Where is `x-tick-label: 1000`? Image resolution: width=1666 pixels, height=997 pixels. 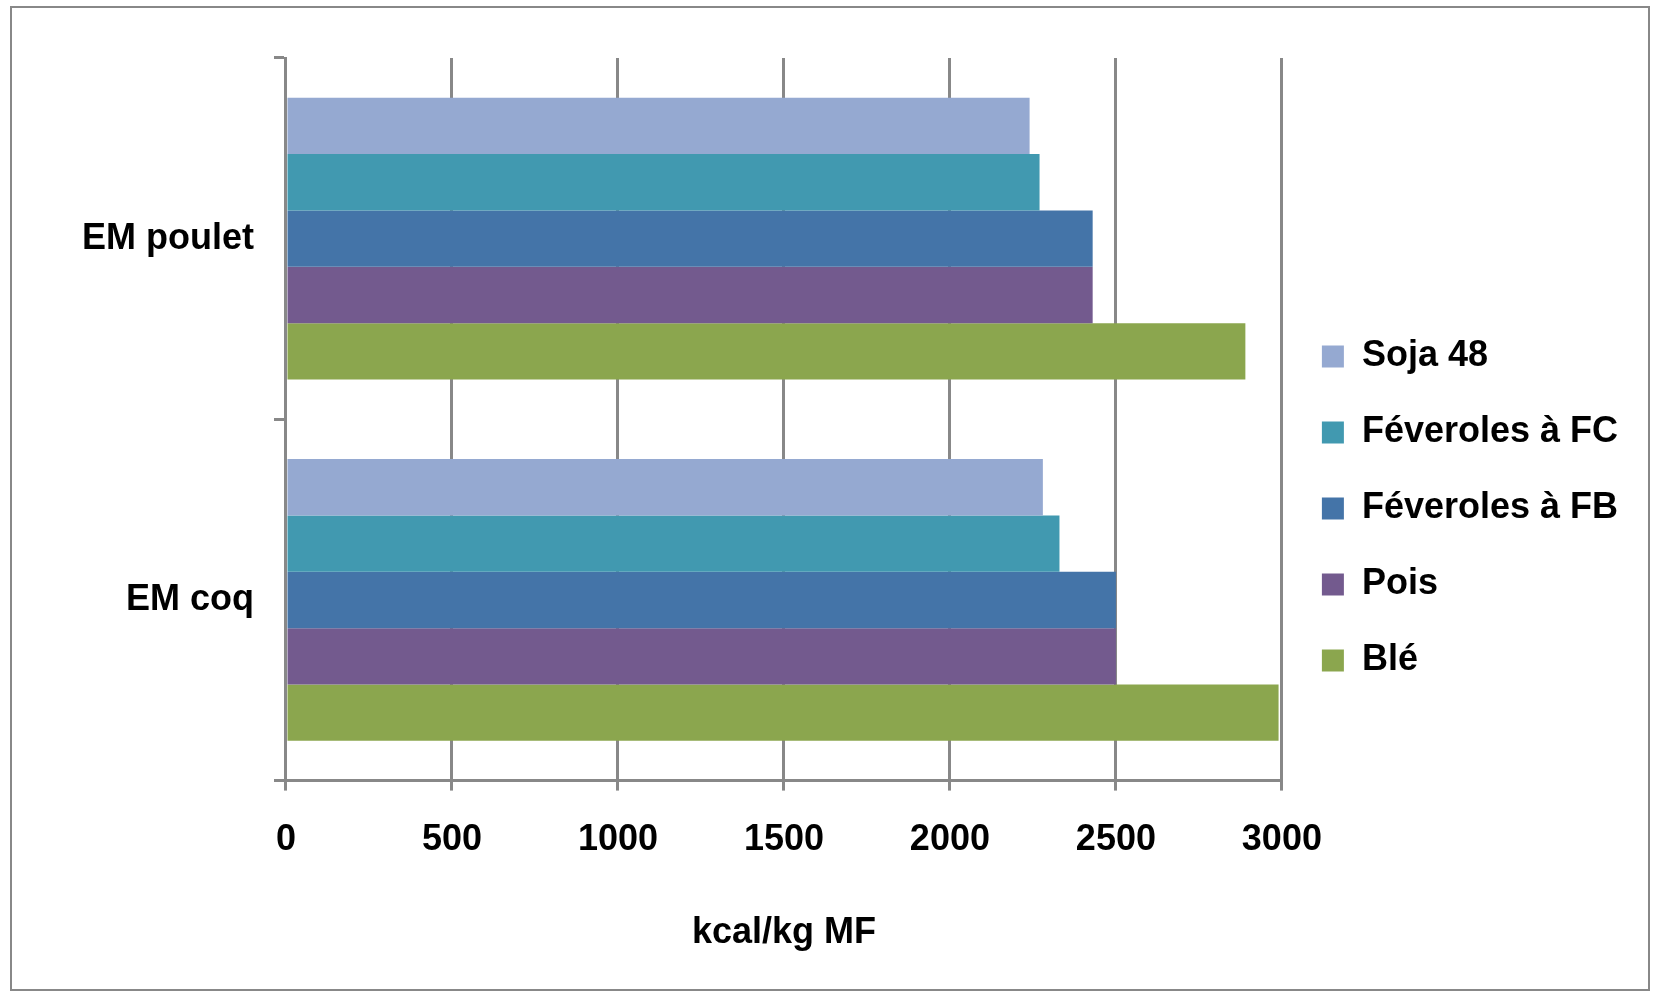
x-tick-label: 1000 is located at coordinates (617, 838).